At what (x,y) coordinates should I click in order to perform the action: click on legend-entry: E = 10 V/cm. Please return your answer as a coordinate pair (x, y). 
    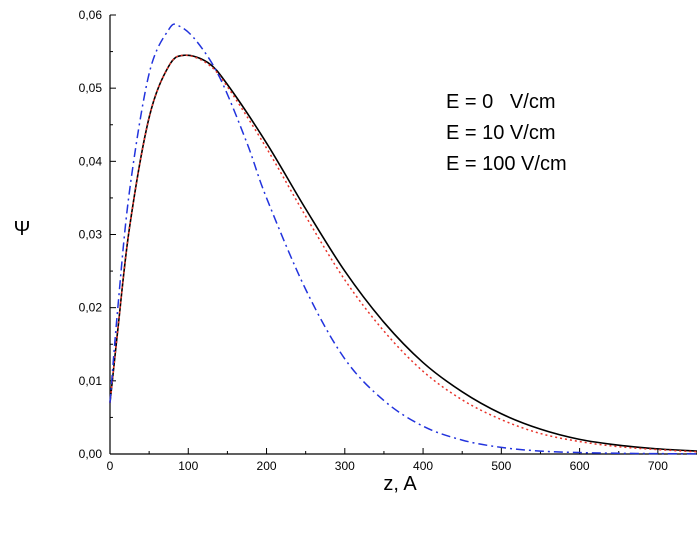
    Looking at the image, I should click on (501, 133).